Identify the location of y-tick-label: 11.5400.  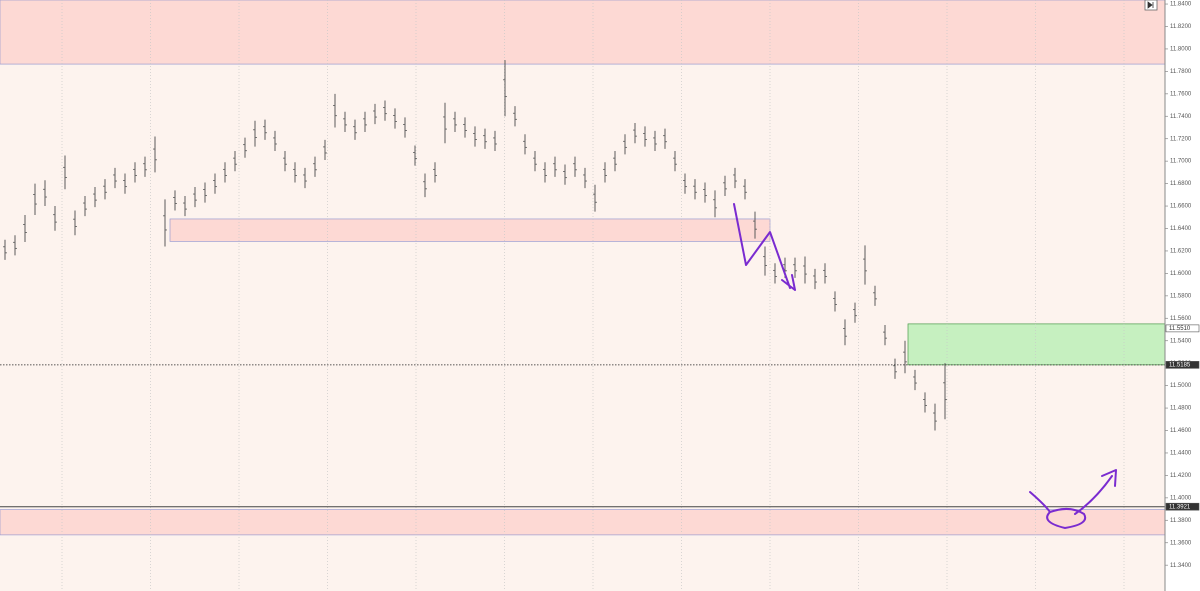
(1181, 341).